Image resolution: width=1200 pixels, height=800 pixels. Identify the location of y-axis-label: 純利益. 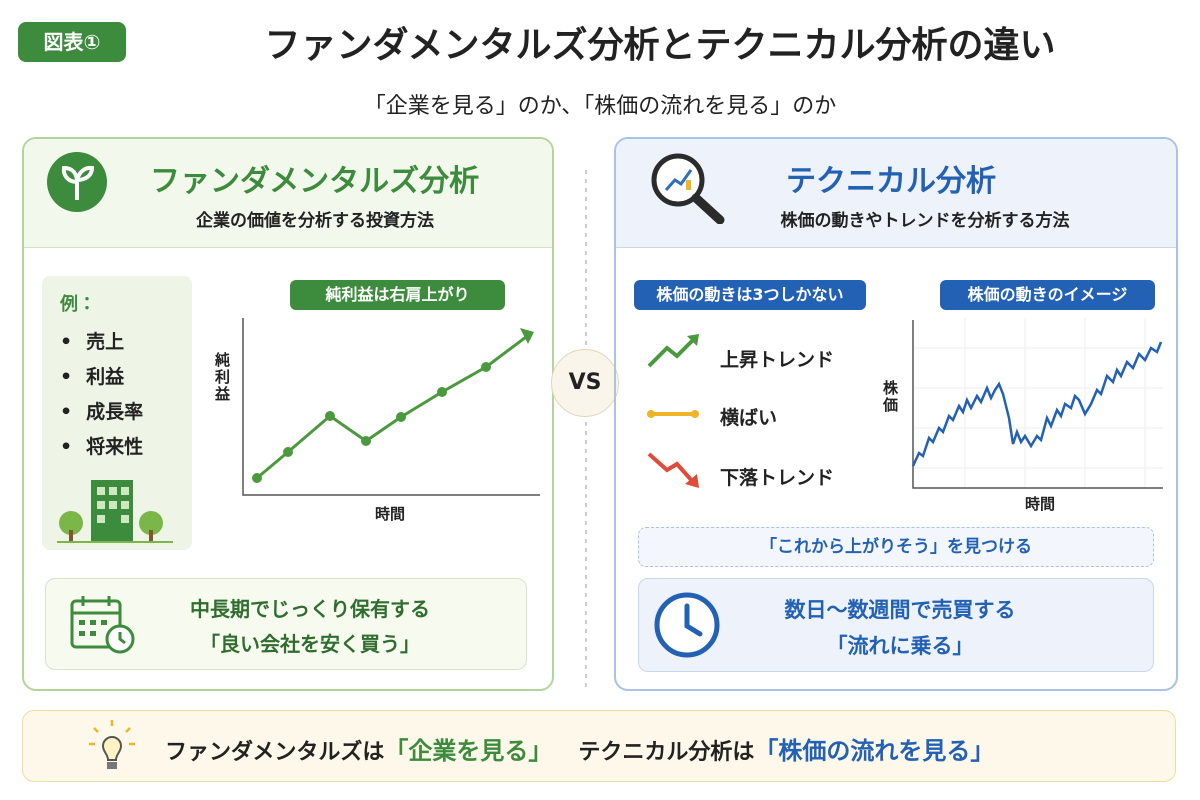
(222, 377).